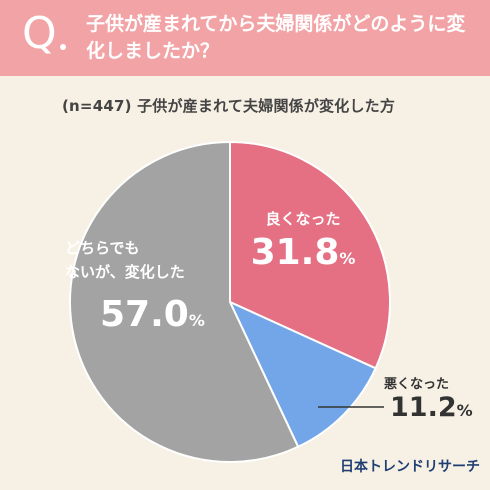  Describe the element at coordinates (102, 248) in the screenshot. I see `neither-line1: どちらでも` at that location.